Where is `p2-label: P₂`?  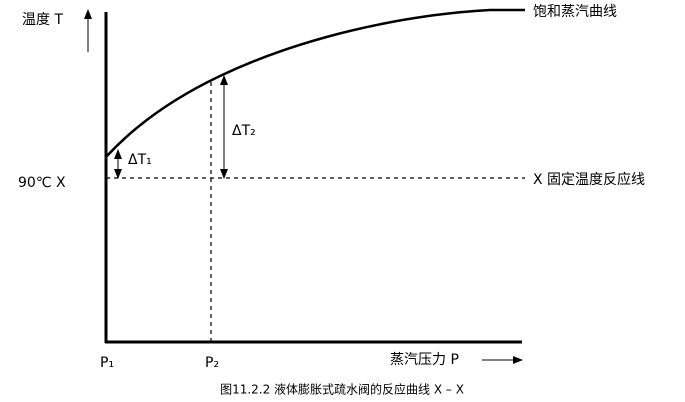
p2-label: P₂ is located at coordinates (212, 363).